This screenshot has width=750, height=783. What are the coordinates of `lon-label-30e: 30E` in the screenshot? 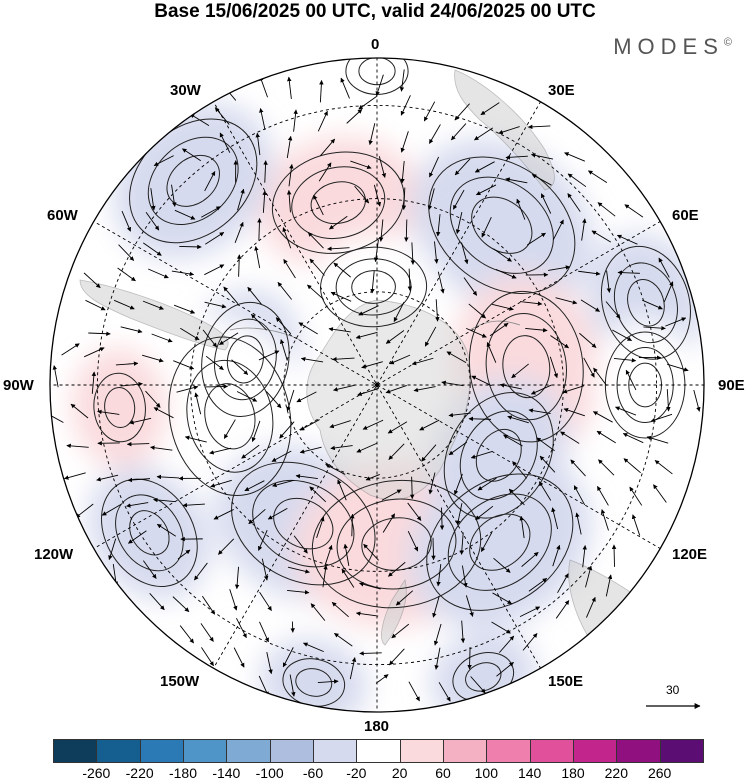 It's located at (561, 90).